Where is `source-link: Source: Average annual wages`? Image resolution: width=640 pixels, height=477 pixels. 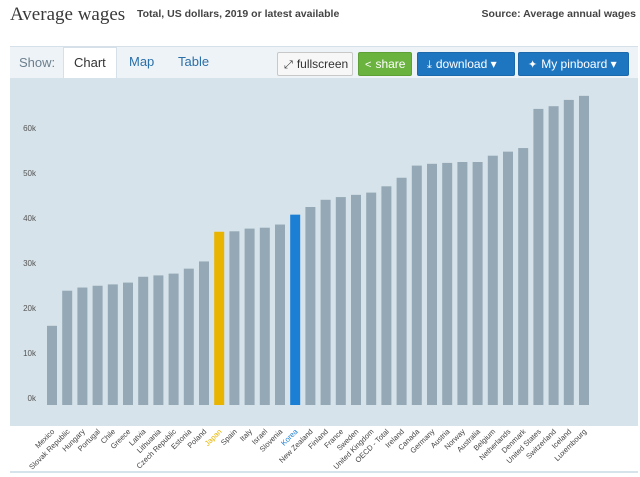 source-link: Source: Average annual wages is located at coordinates (558, 14).